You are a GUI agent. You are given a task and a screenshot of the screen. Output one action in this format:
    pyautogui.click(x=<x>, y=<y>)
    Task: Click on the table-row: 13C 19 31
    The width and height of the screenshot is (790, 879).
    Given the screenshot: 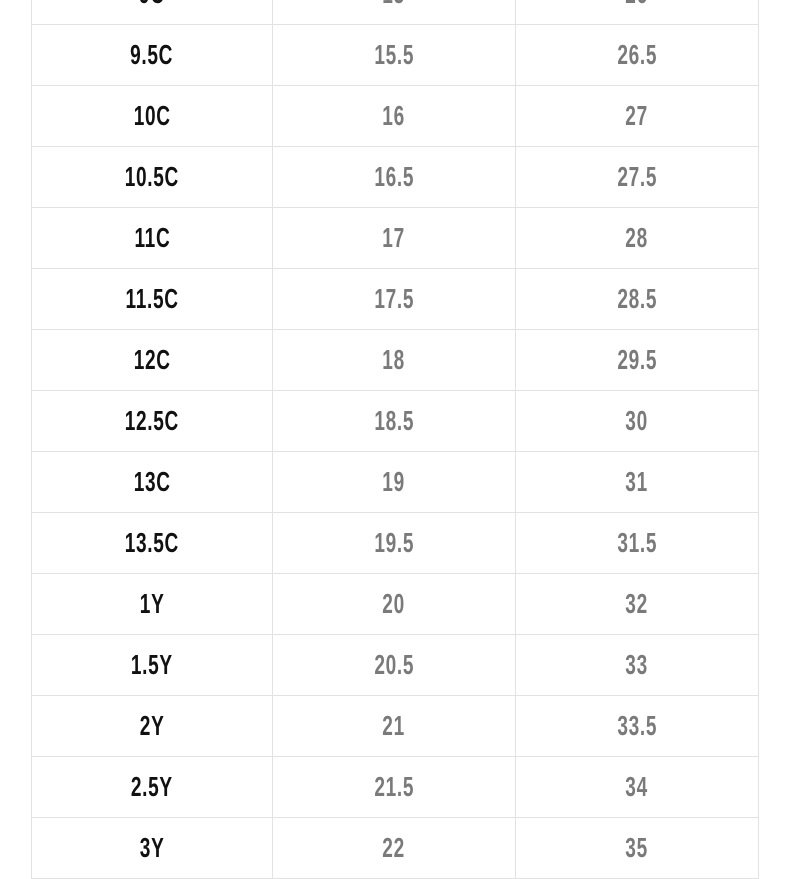 What is the action you would take?
    pyautogui.click(x=395, y=482)
    